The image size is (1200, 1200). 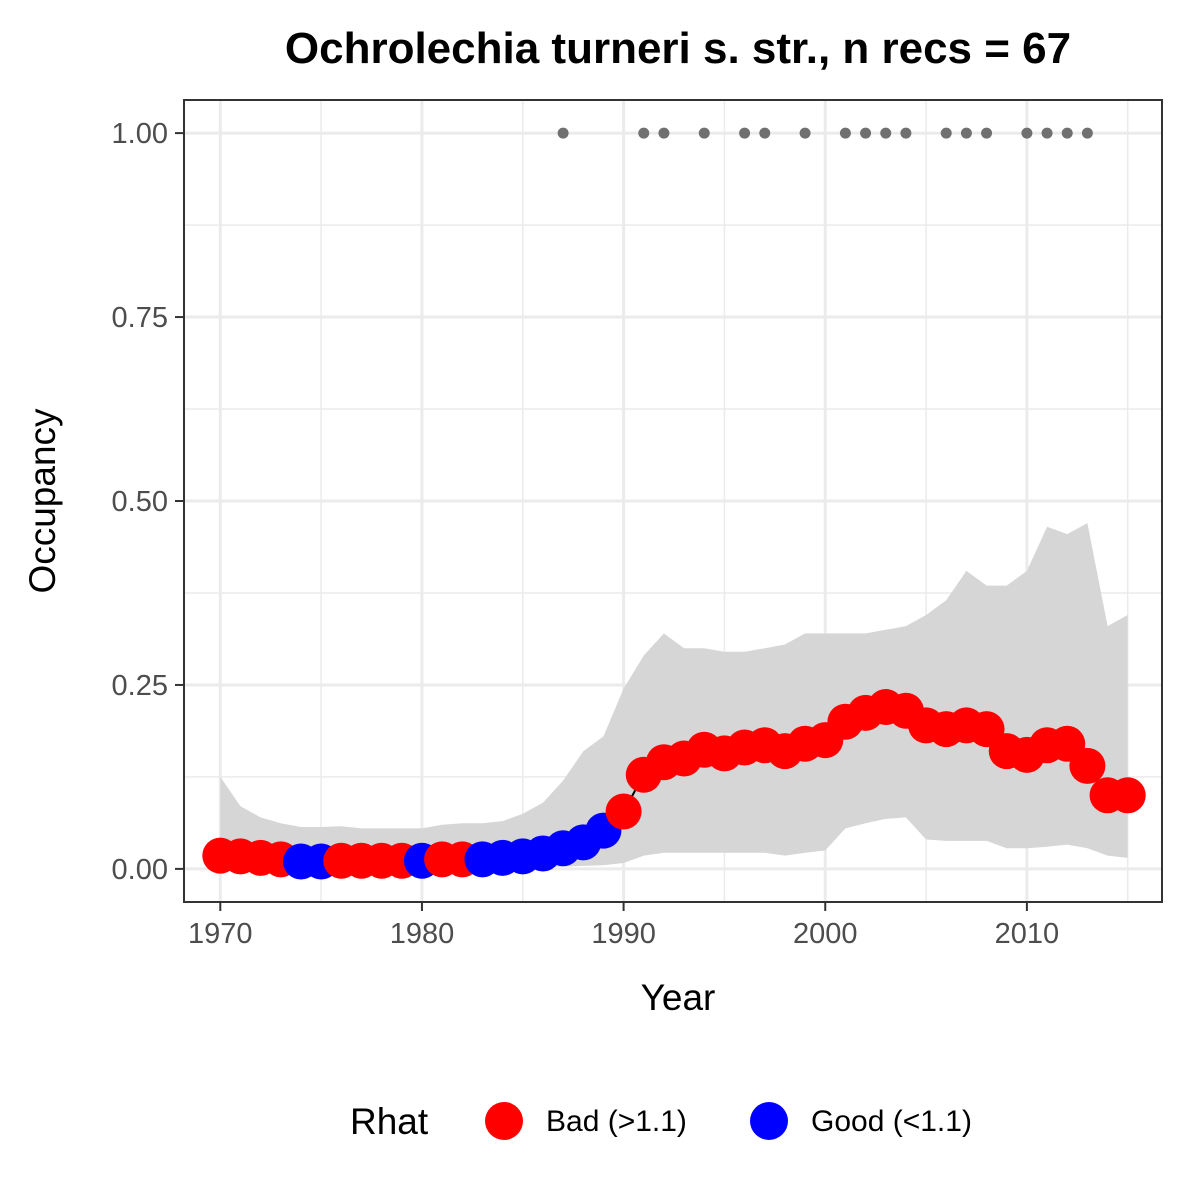 I want to click on legend-key-good, so click(x=769, y=1121).